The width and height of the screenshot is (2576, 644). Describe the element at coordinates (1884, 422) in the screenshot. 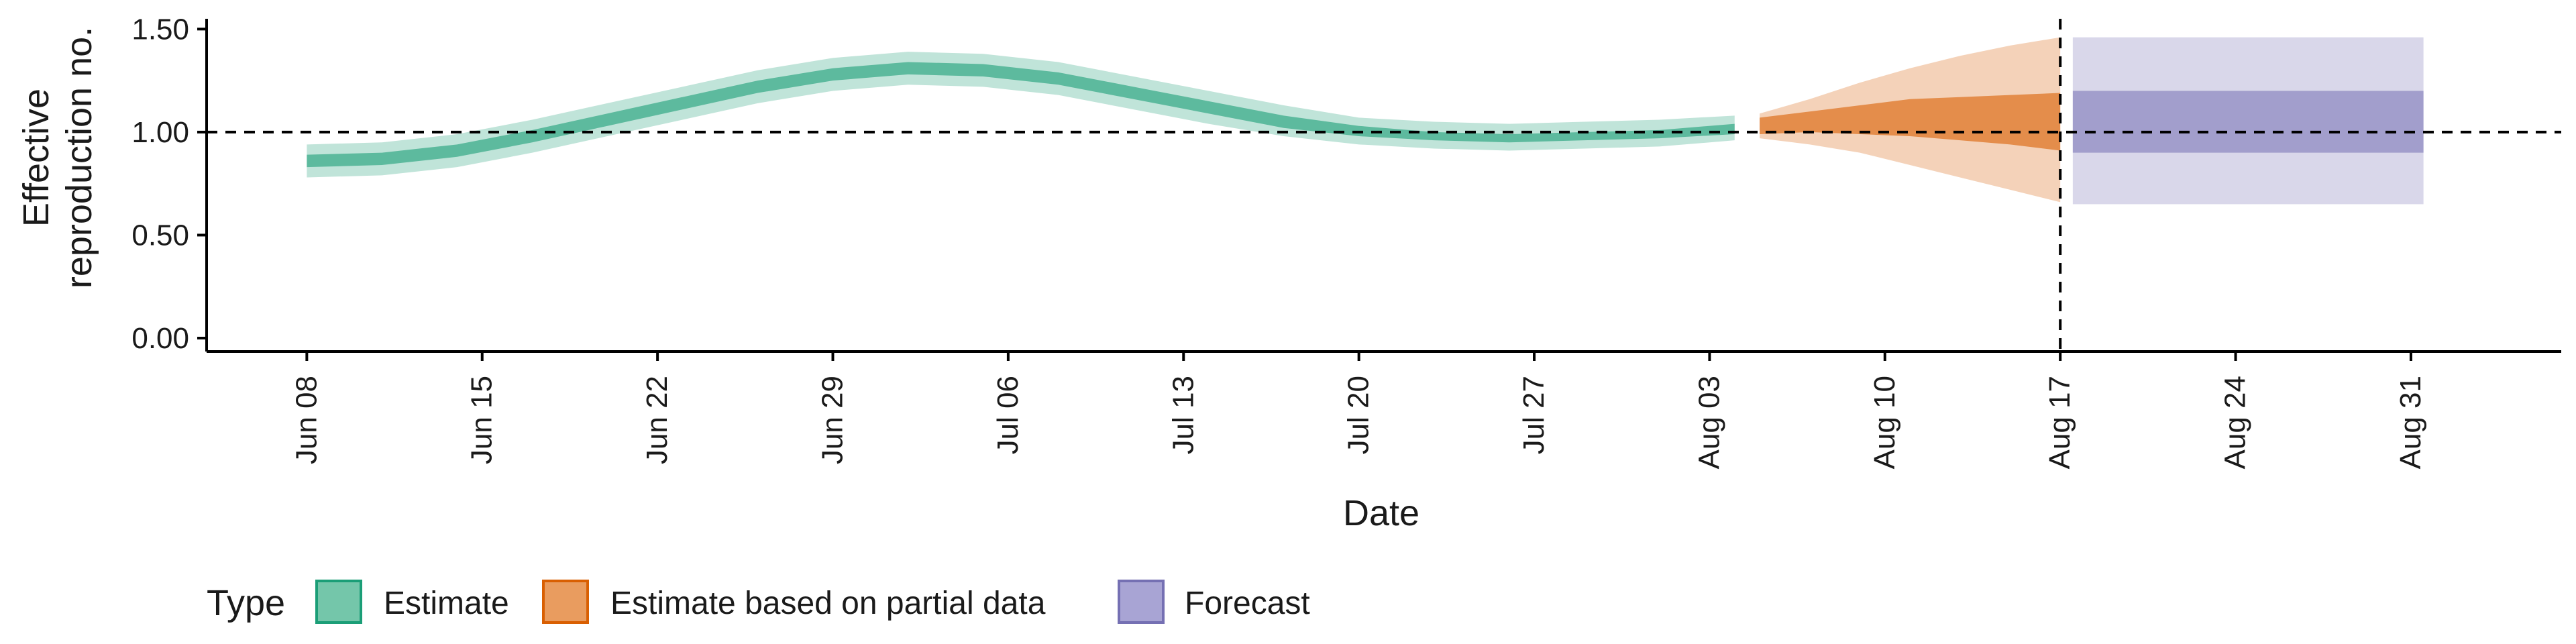

I see `x-tick-label-9: Aug 10` at that location.